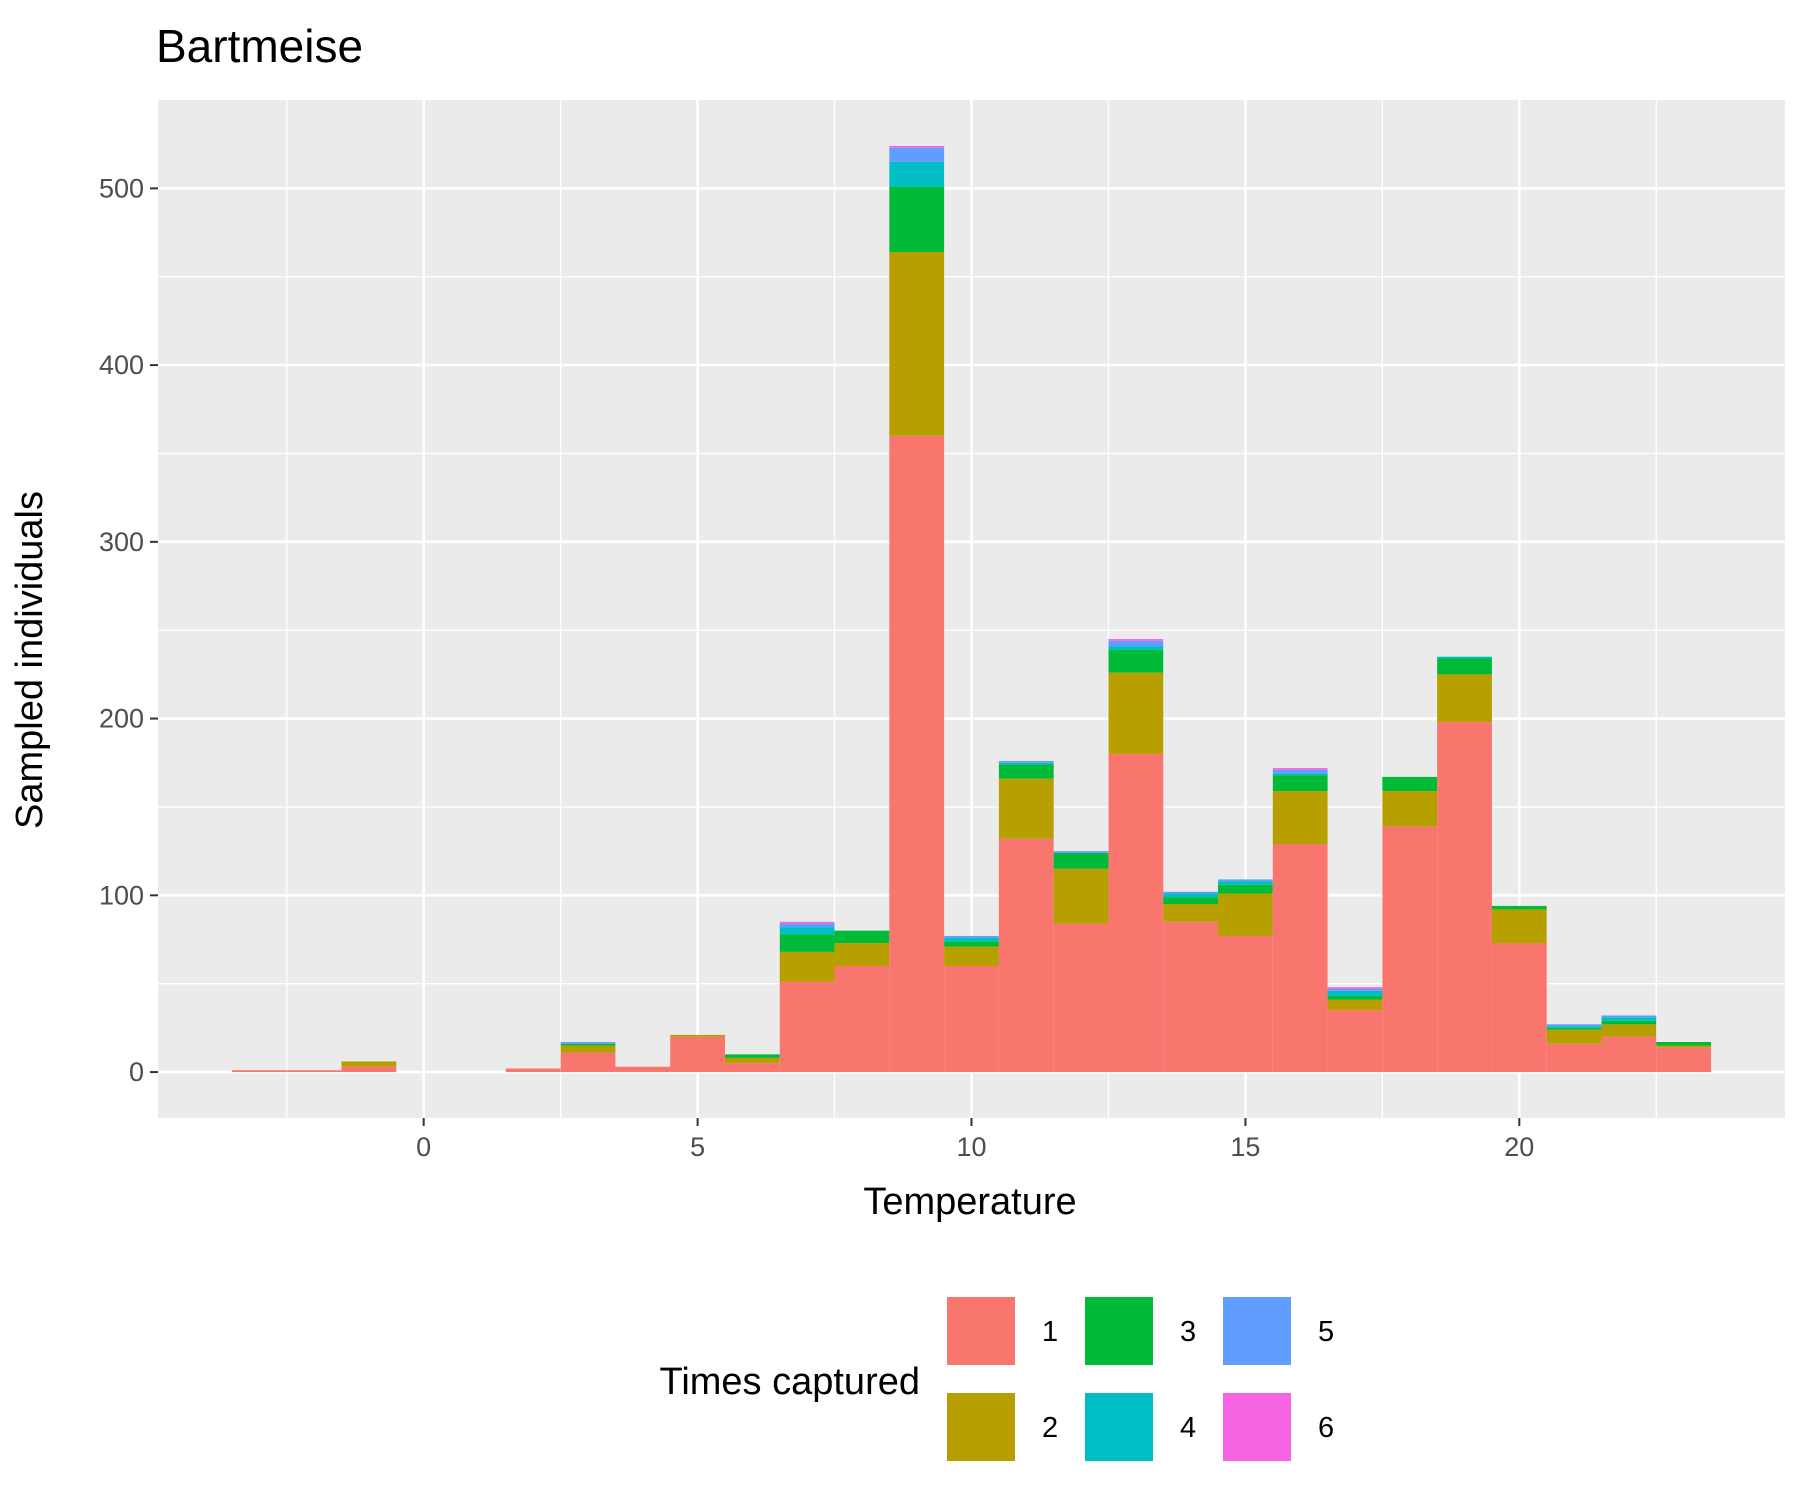  What do you see at coordinates (1050, 1332) in the screenshot?
I see `legend-label-1: 1` at bounding box center [1050, 1332].